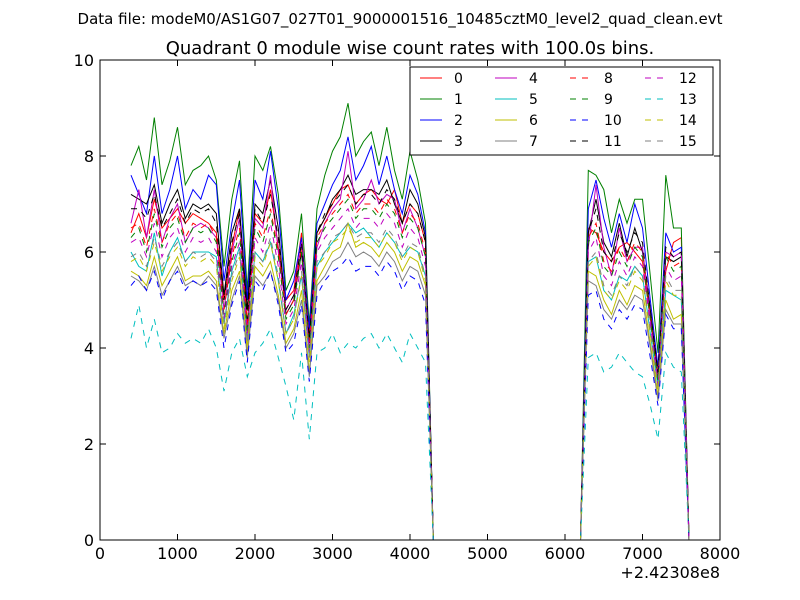  Describe the element at coordinates (533, 79) in the screenshot. I see `legend-label-4: 4` at that location.